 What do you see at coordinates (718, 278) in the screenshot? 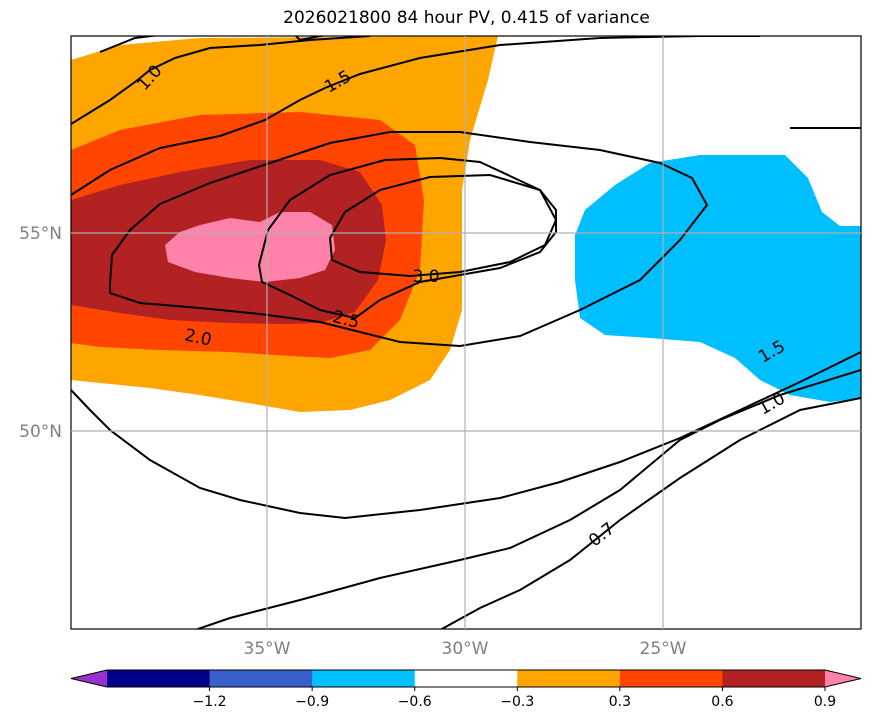
I see `fill-skyblue-region` at bounding box center [718, 278].